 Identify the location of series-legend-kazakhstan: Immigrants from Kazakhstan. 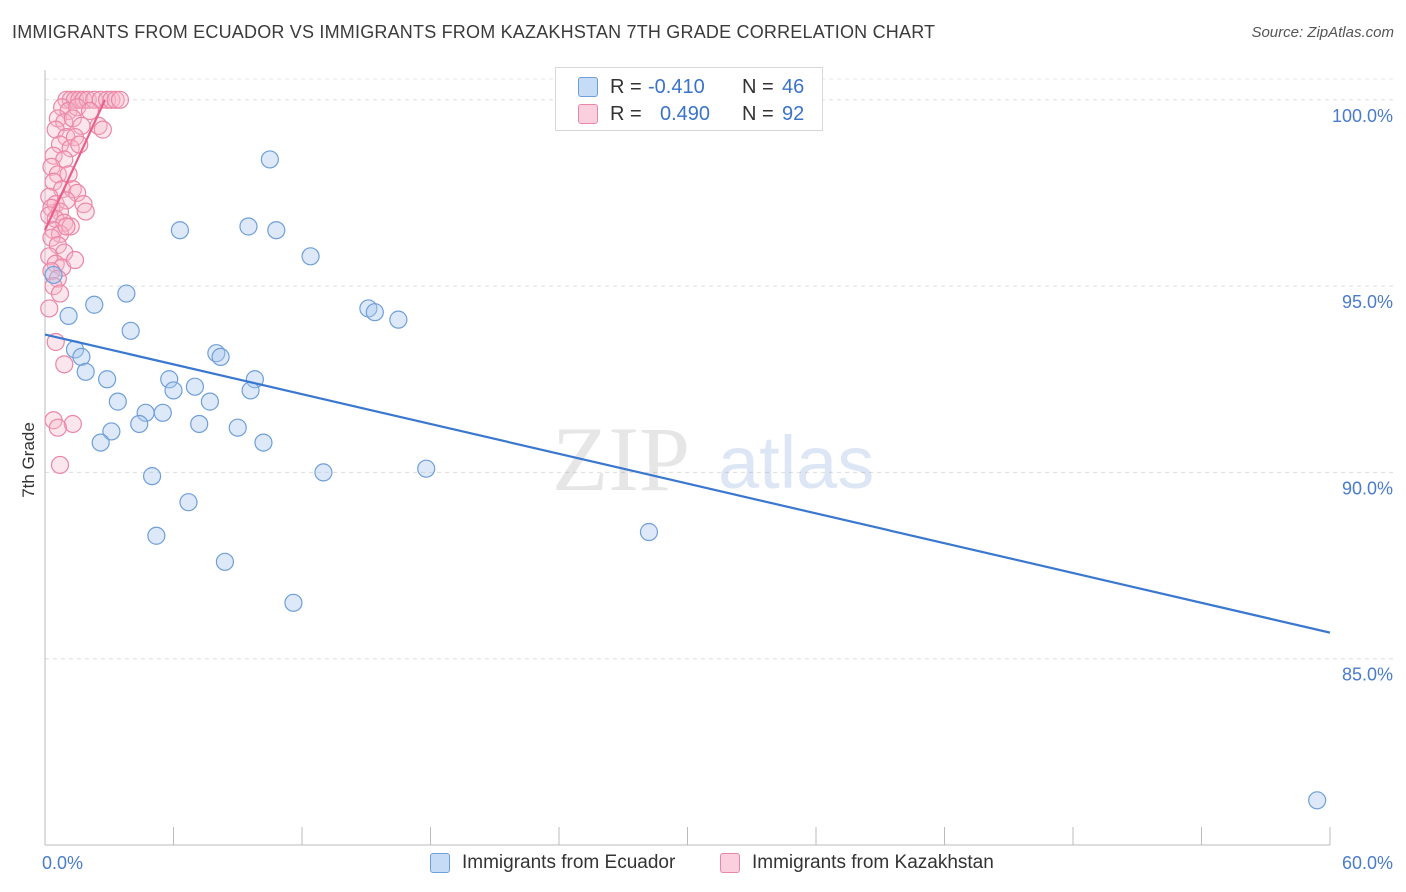
(857, 863).